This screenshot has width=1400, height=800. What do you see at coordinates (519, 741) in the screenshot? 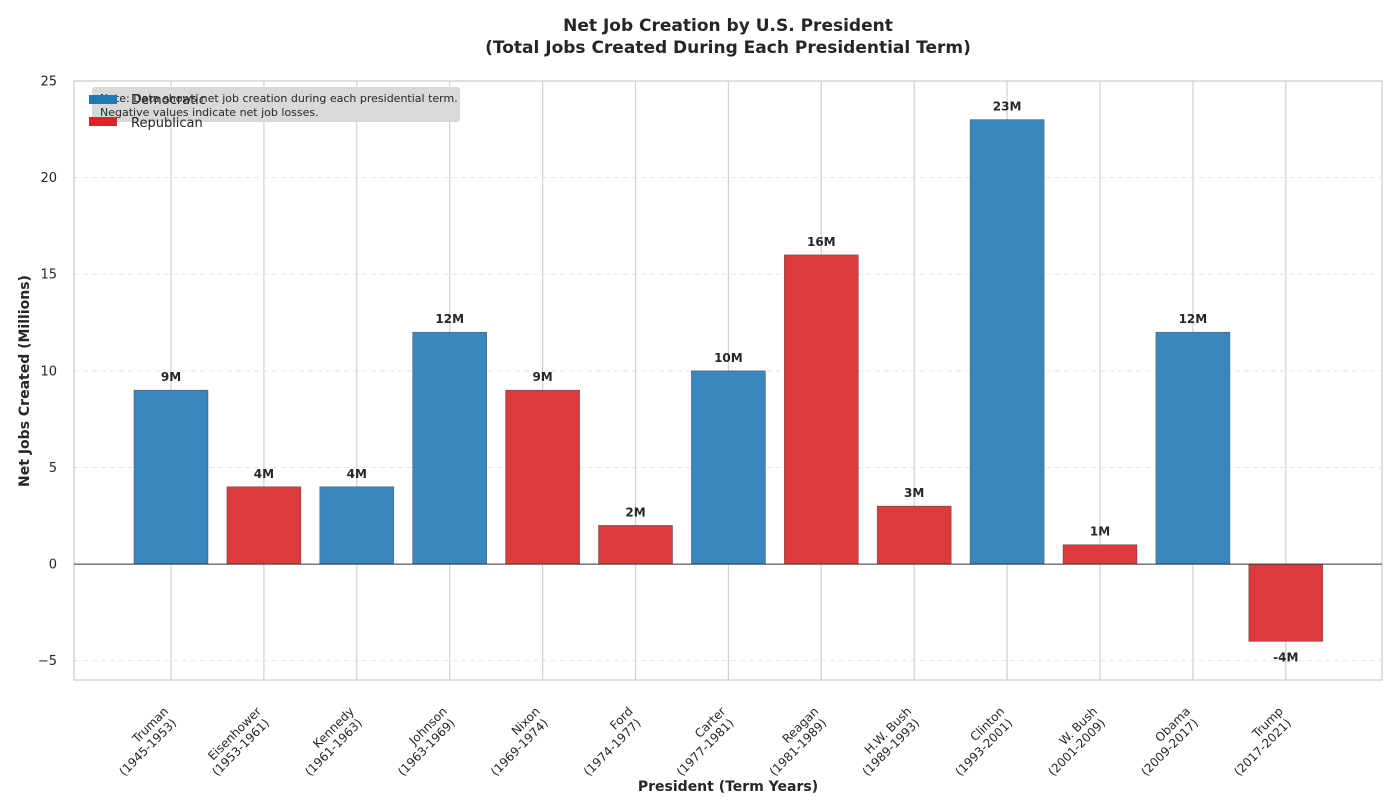
I see `x-tick-label: Nixon(1969-1974)` at bounding box center [519, 741].